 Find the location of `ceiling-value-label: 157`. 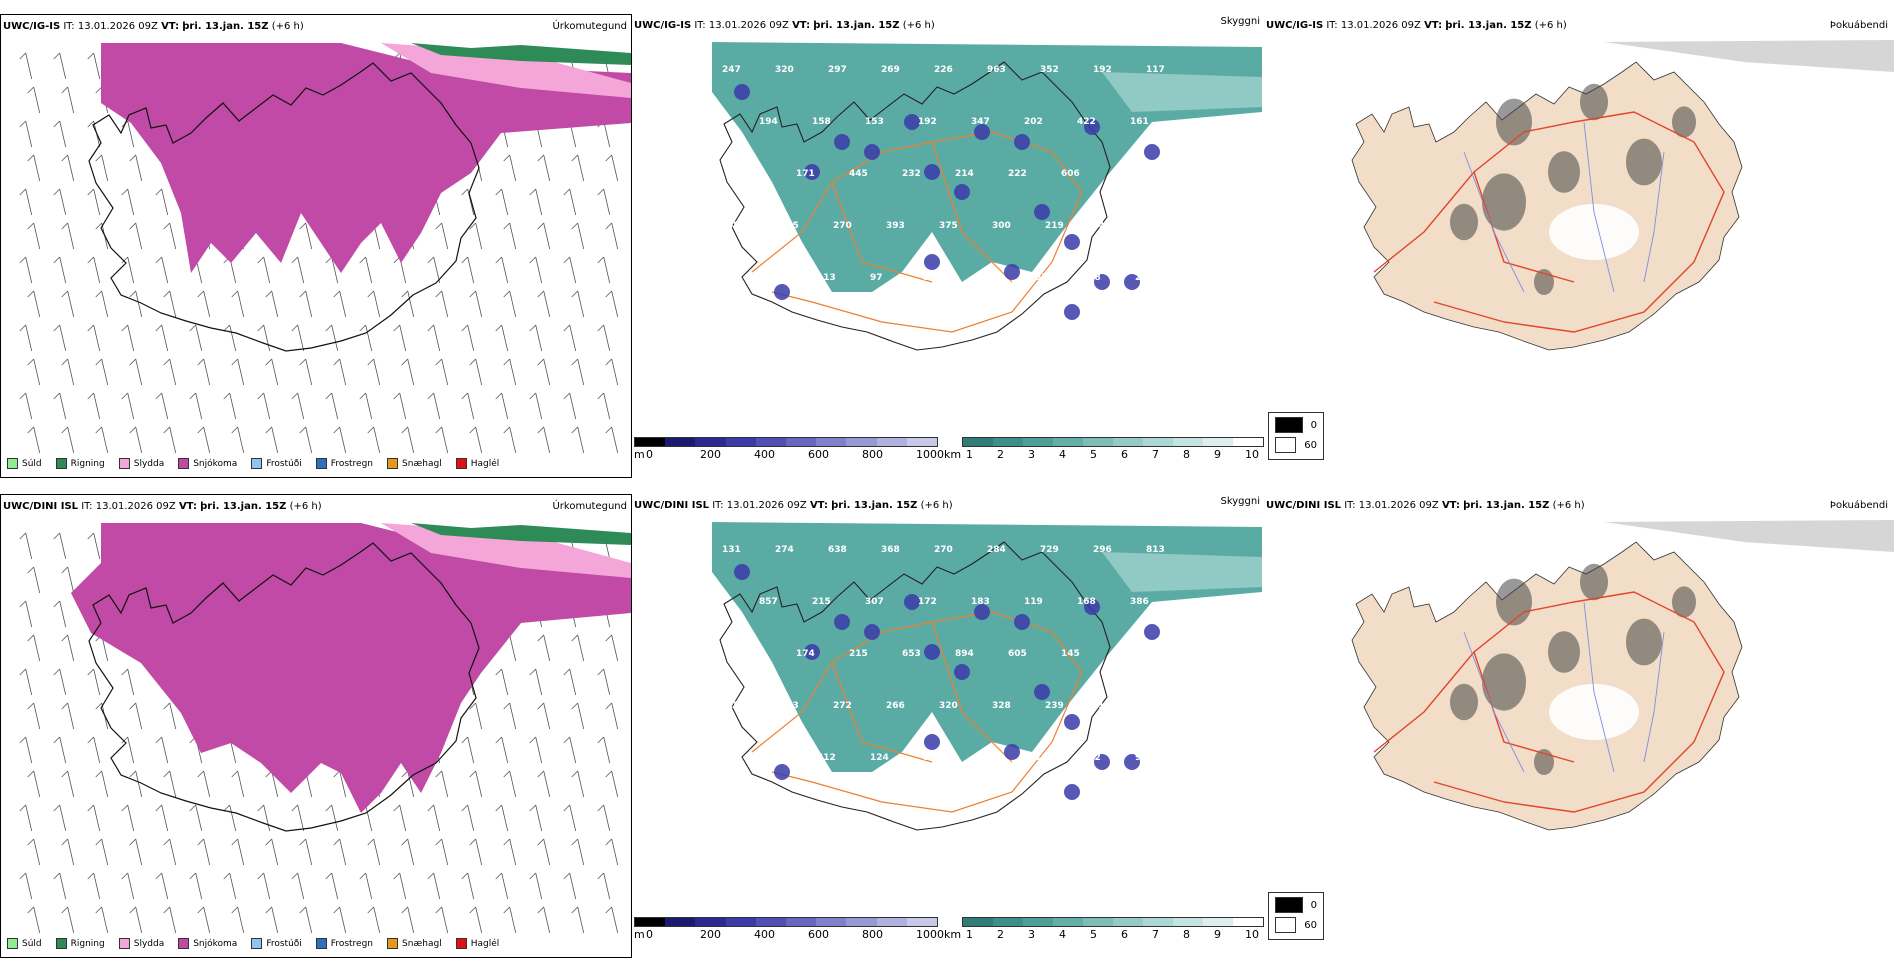

ceiling-value-label: 157 is located at coordinates (1038, 278).